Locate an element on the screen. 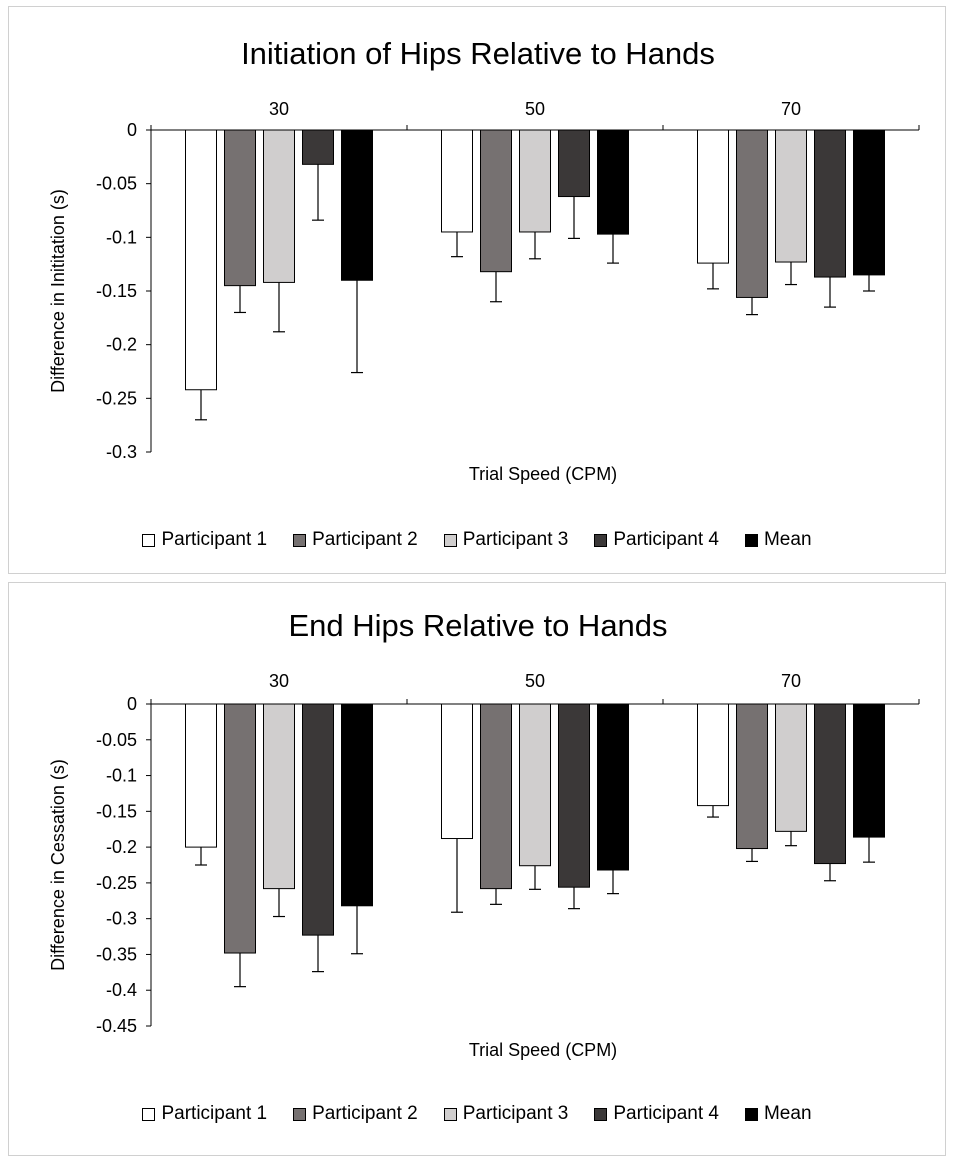 This screenshot has height=1162, width=956. y-tick-label: -0.4 is located at coordinates (121, 990).